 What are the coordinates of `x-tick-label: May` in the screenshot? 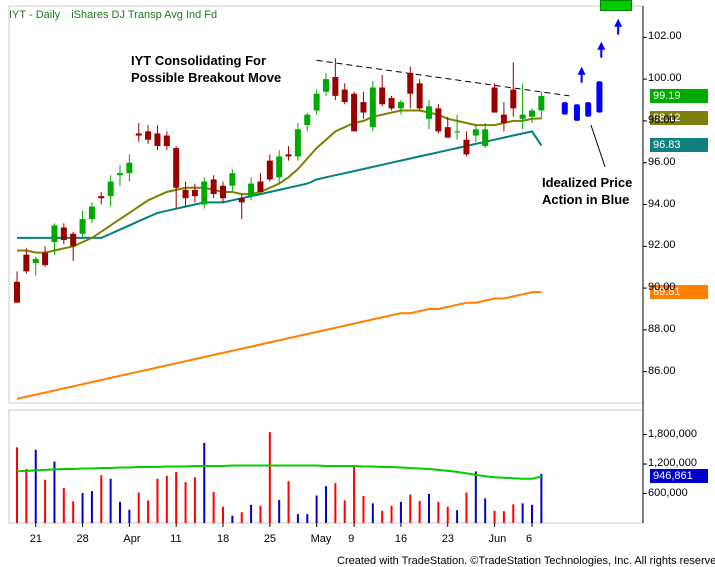 It's located at (321, 539).